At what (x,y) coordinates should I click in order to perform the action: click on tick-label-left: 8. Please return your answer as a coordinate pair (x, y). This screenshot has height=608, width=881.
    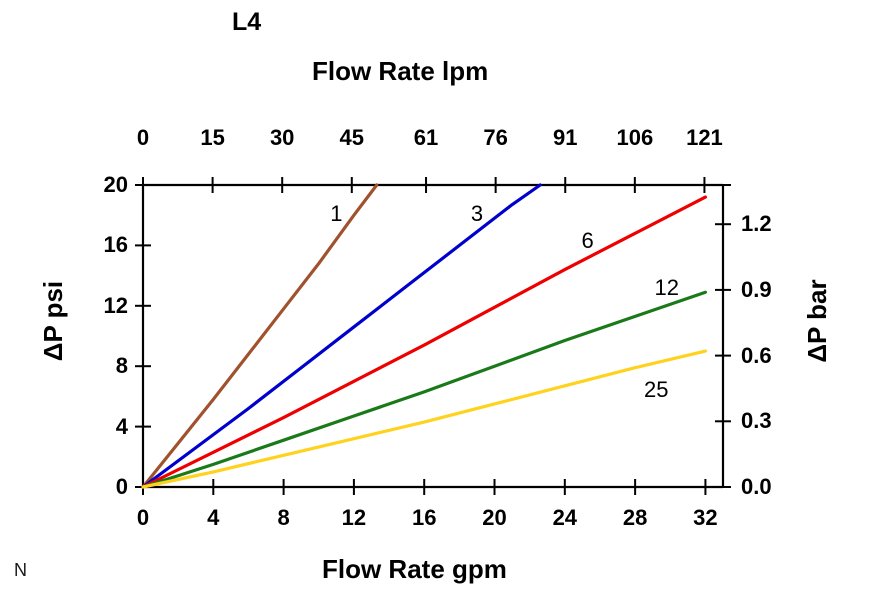
    Looking at the image, I should click on (121, 366).